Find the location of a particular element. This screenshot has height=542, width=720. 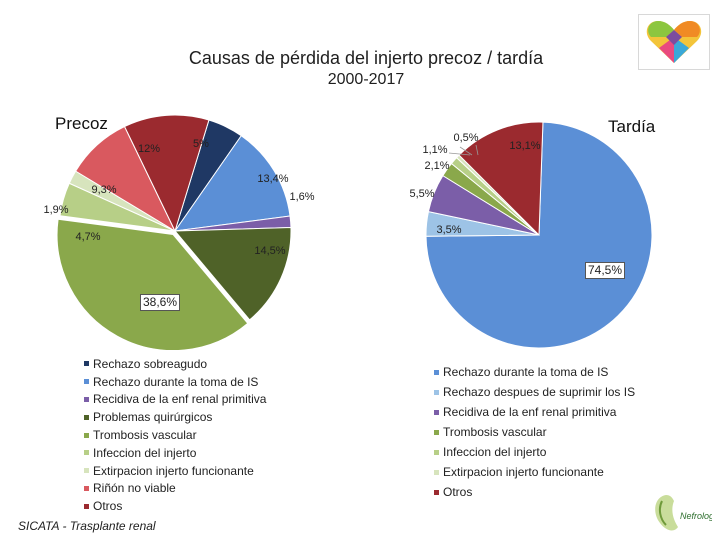

tardia-legend-item: Infeccion del injerto is located at coordinates (534, 452).